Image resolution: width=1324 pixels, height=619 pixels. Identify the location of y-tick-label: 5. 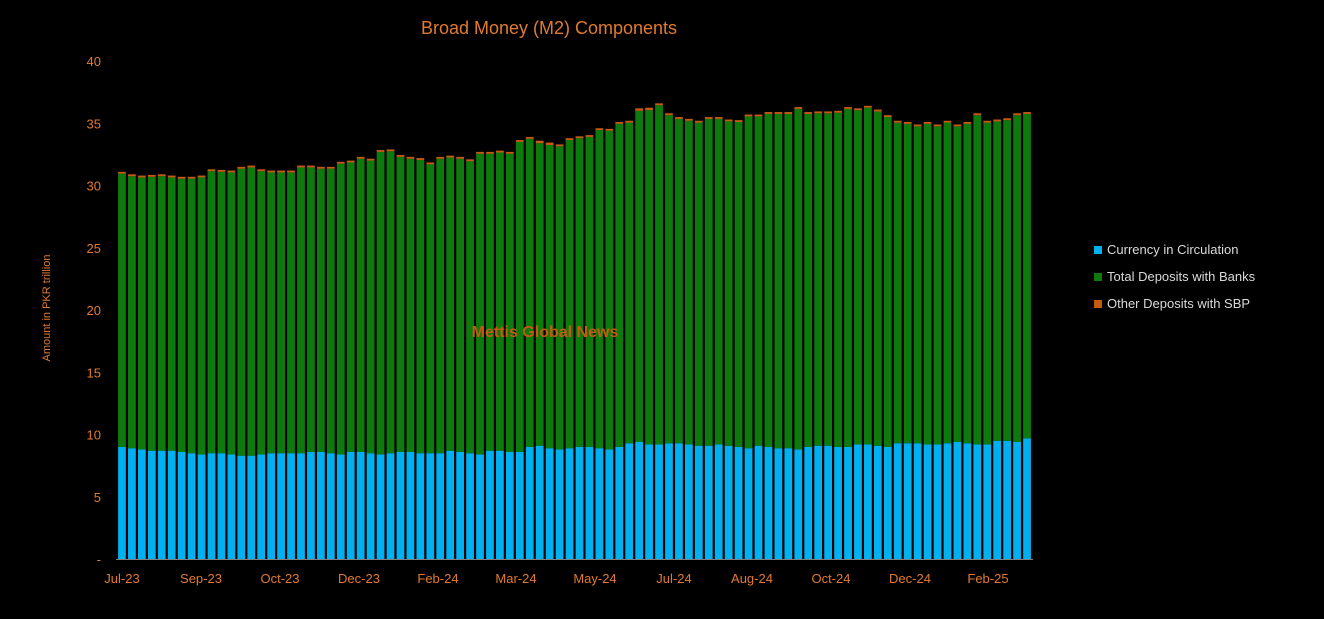
(97, 497).